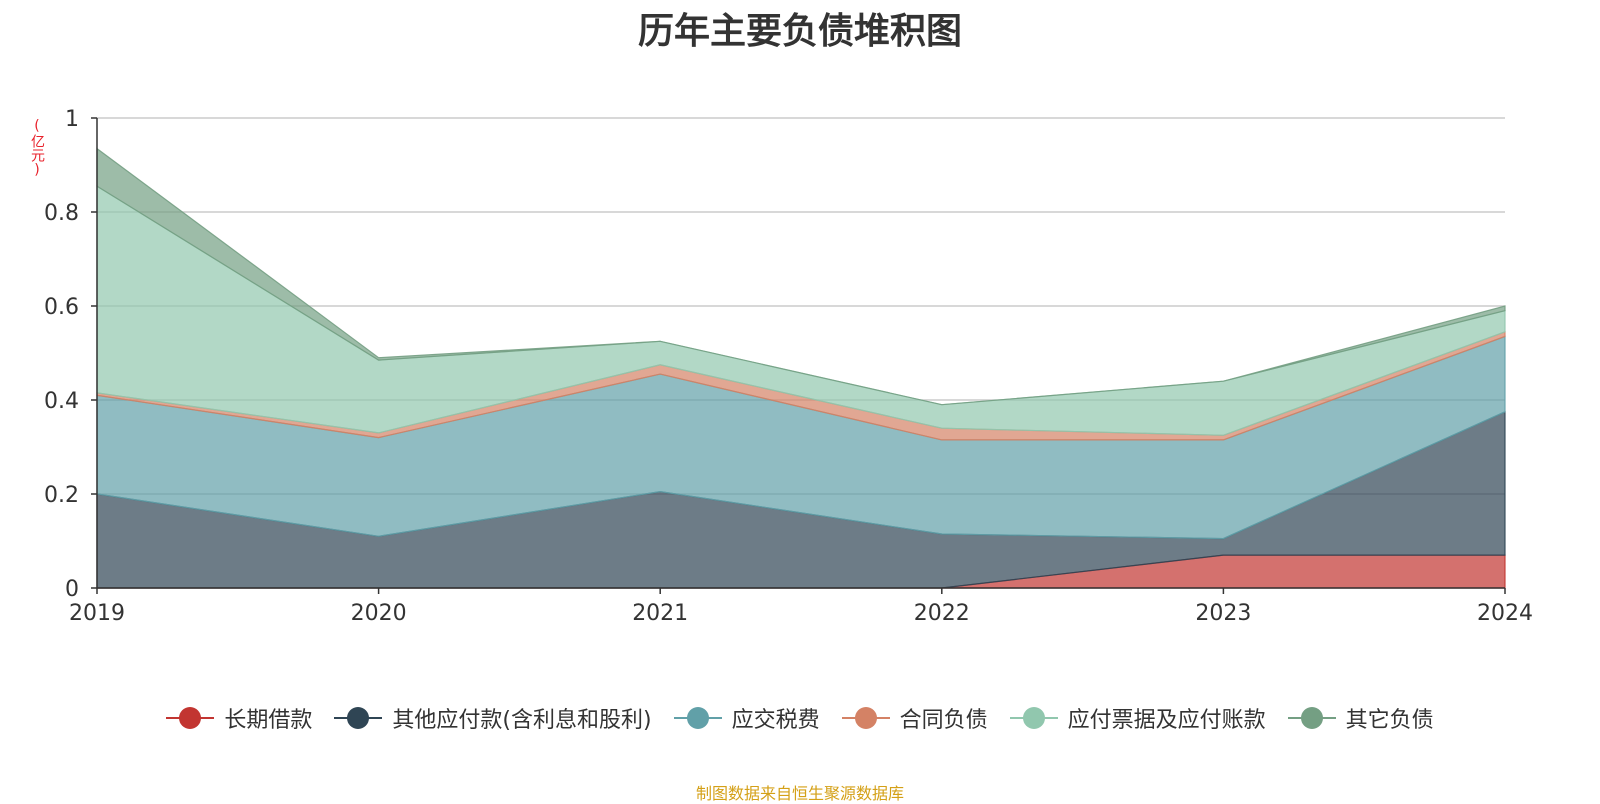 The height and width of the screenshot is (804, 1600). I want to click on legend-item: 合同负债, so click(914, 718).